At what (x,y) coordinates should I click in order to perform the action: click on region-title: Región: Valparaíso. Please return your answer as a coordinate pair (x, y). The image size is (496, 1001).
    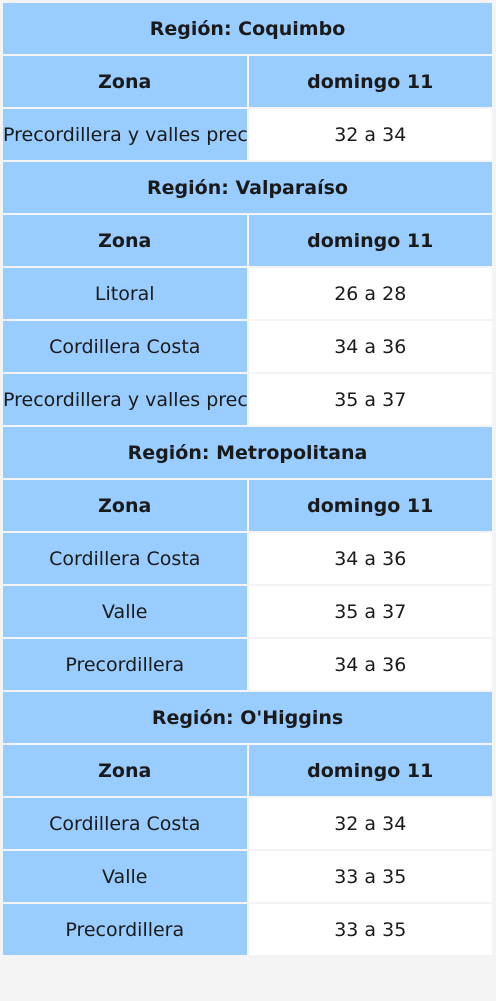
    Looking at the image, I should click on (247, 187).